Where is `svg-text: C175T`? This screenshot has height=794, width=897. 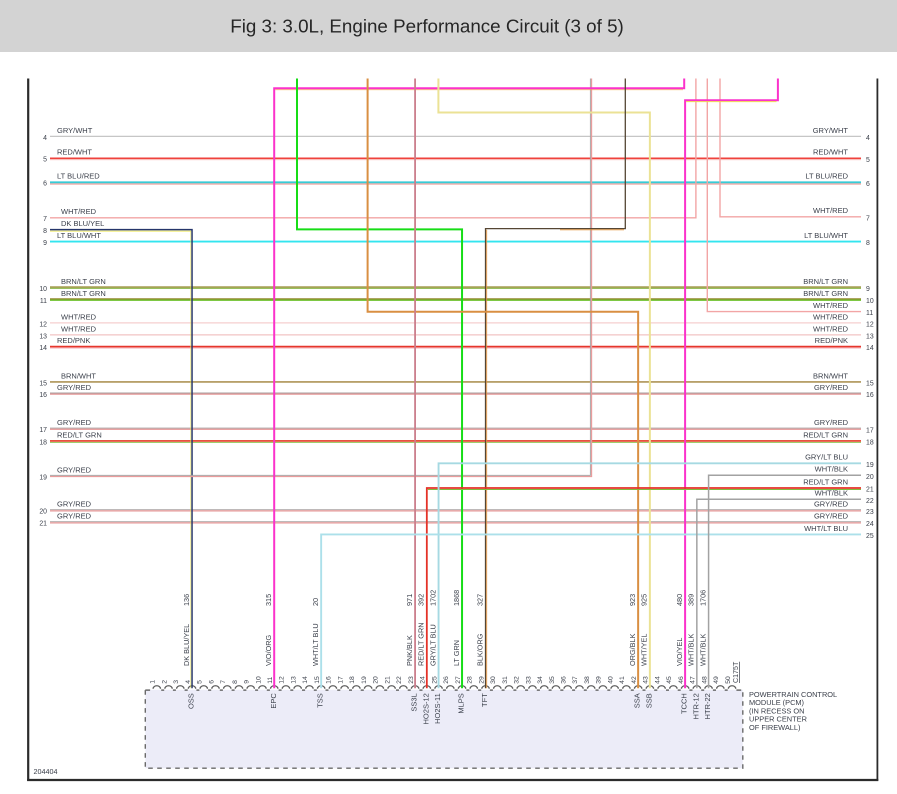
svg-text: C175T is located at coordinates (736, 672).